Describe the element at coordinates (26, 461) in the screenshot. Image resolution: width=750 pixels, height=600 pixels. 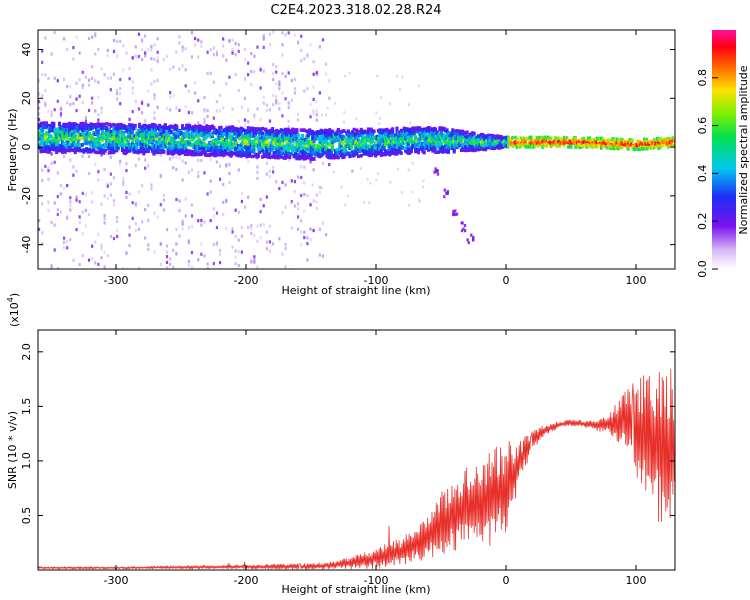
I see `y-tick-label: 1.0` at that location.